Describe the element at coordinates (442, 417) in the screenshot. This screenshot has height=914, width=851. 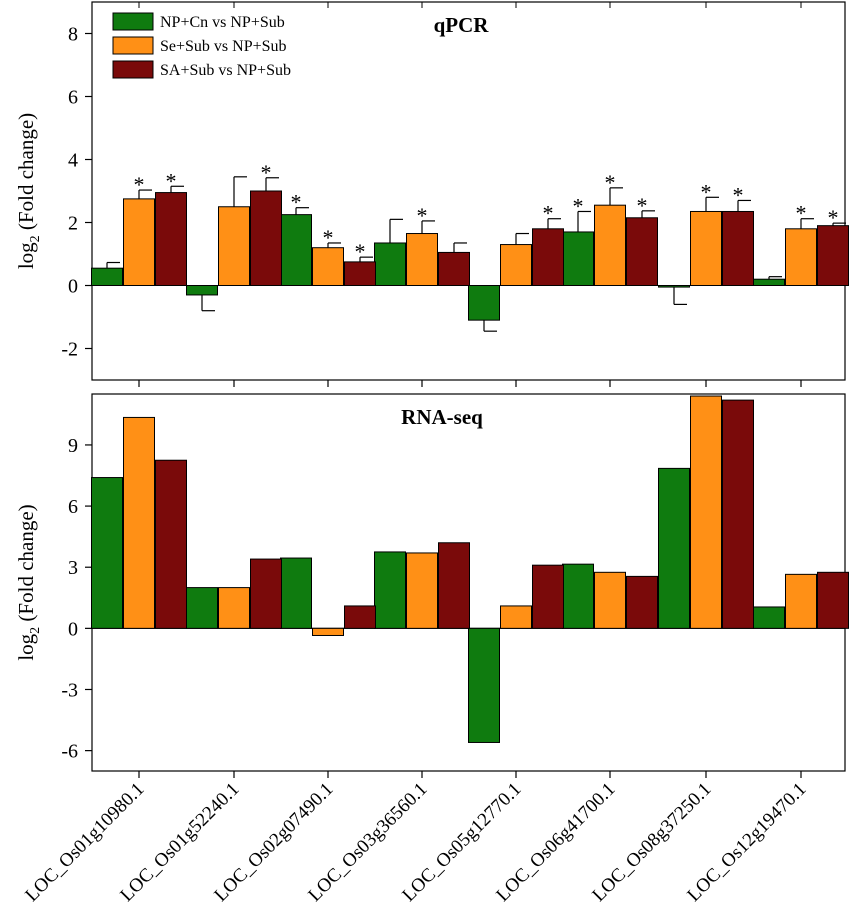
I see `rnaseq-title: RNA-seq` at that location.